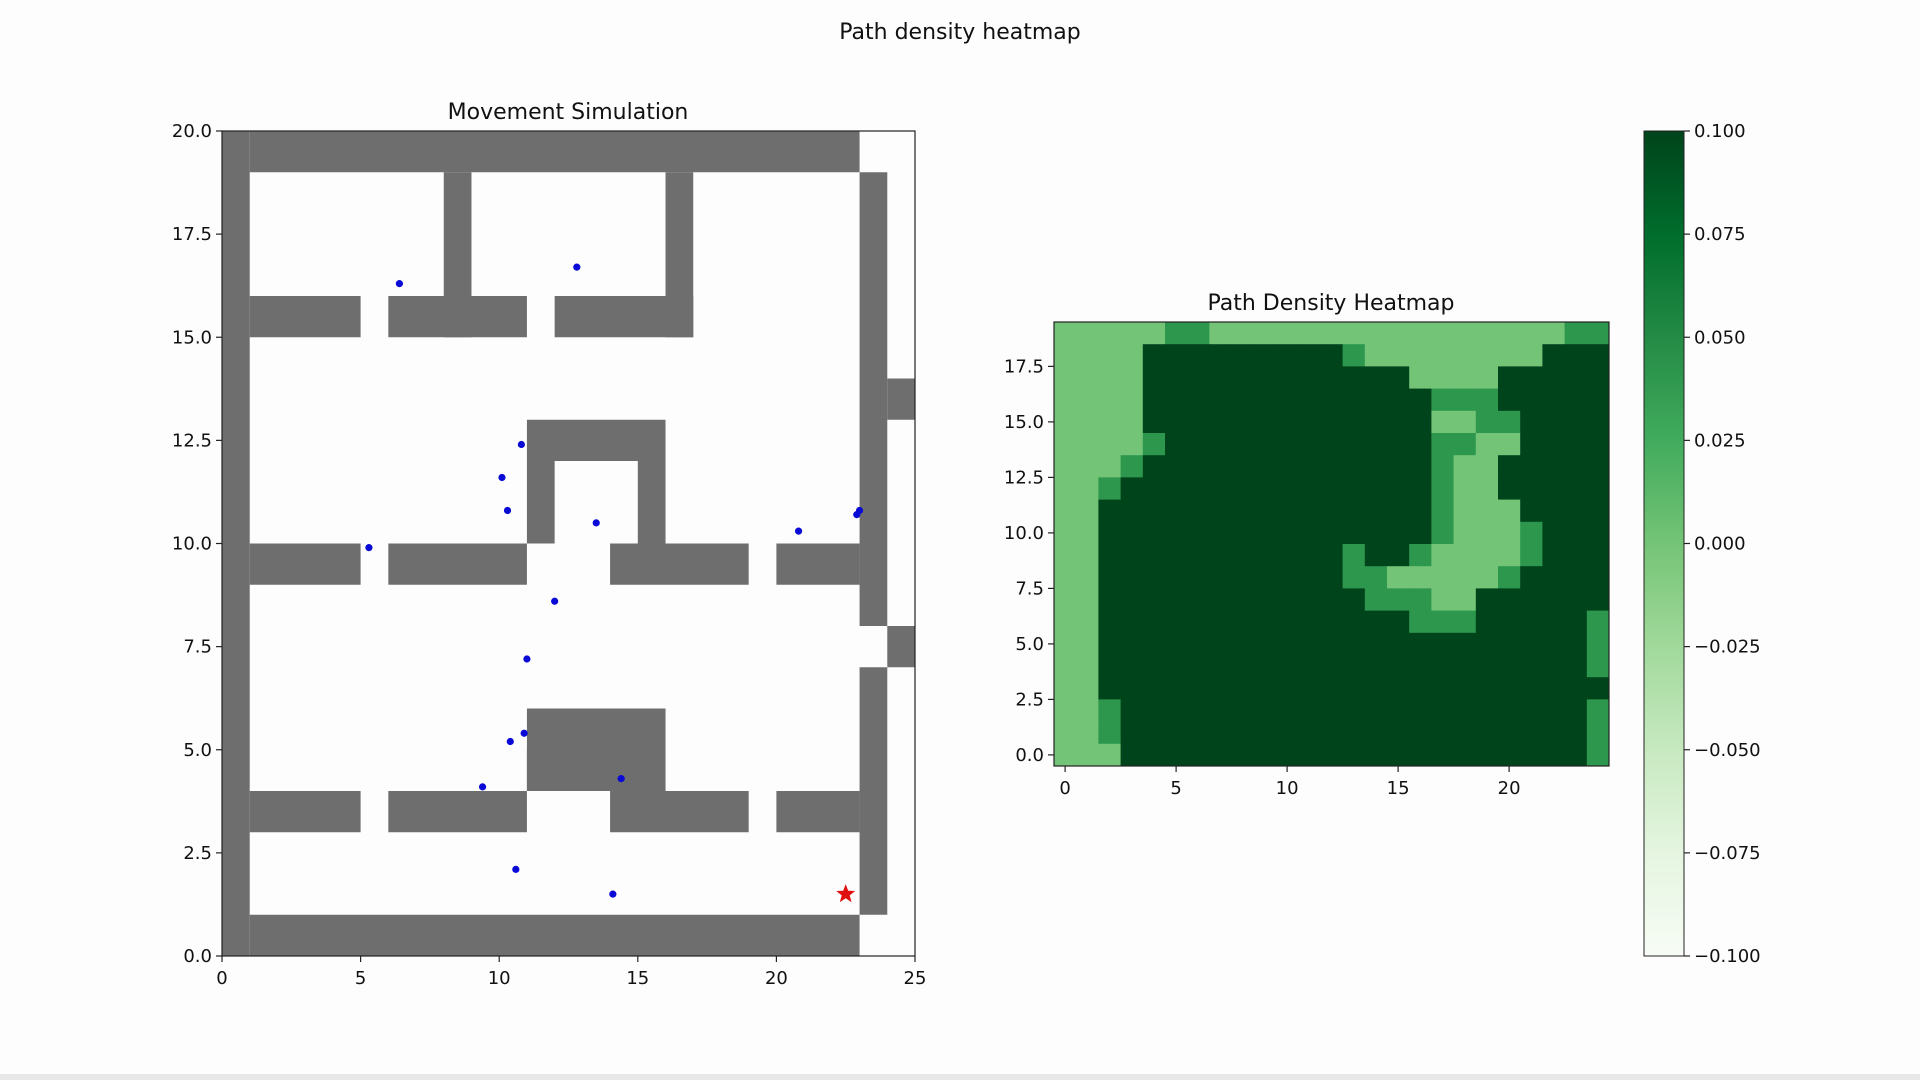 The height and width of the screenshot is (1080, 1920). I want to click on colorbar-tick-label: 0.100, so click(1720, 131).